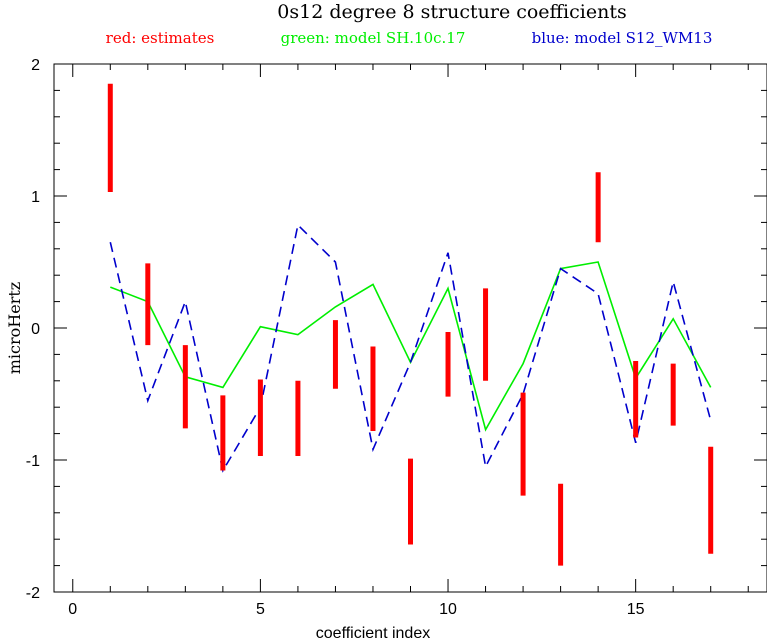 The width and height of the screenshot is (767, 641). What do you see at coordinates (33, 593) in the screenshot?
I see `y-tick-label: -2` at bounding box center [33, 593].